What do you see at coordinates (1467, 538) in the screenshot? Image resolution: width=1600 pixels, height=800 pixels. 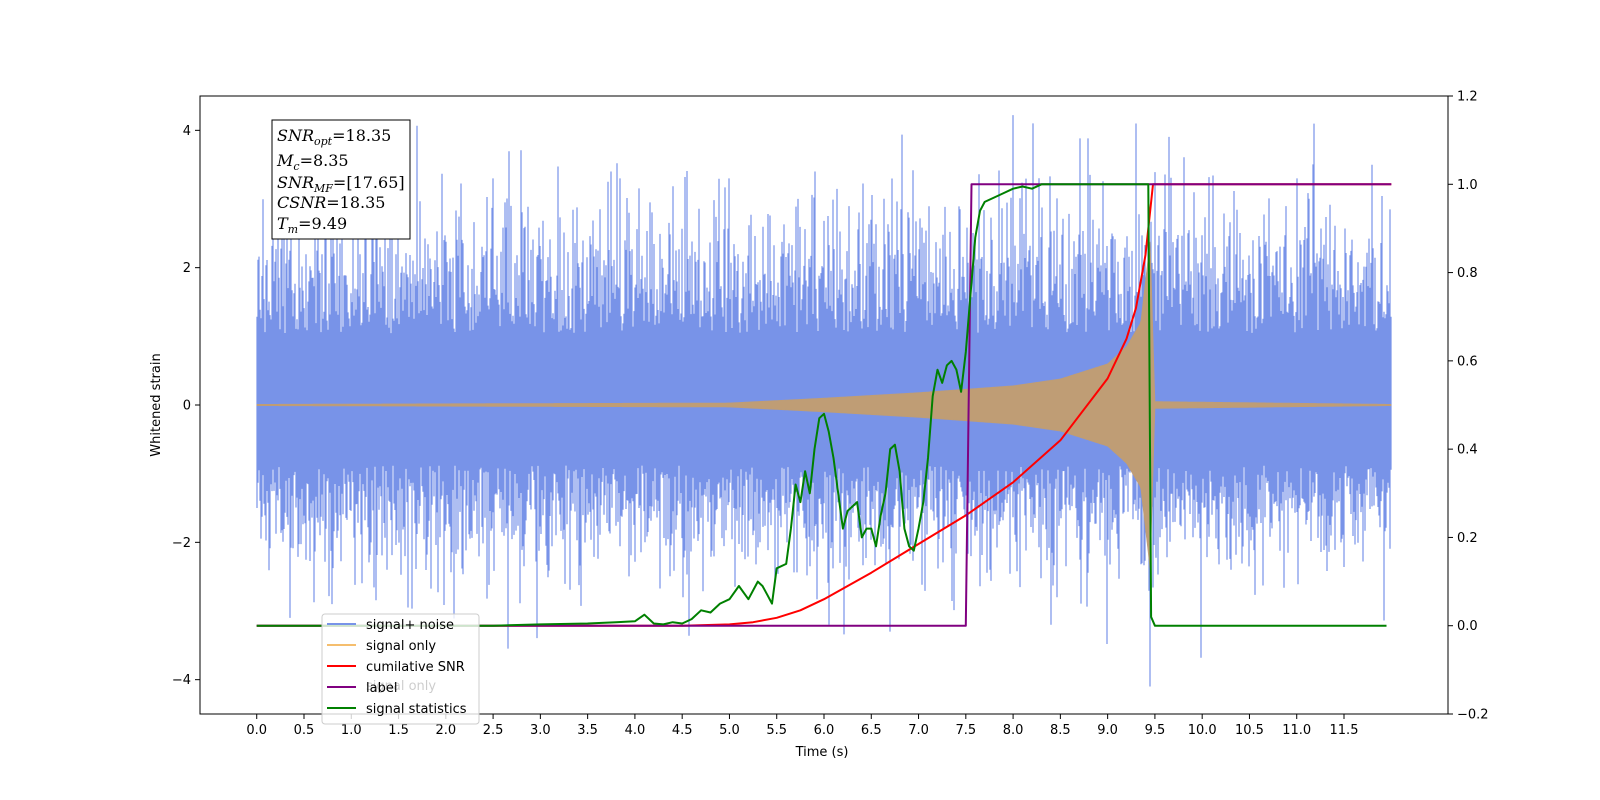 I see `y2-tick-label: 0.2` at bounding box center [1467, 538].